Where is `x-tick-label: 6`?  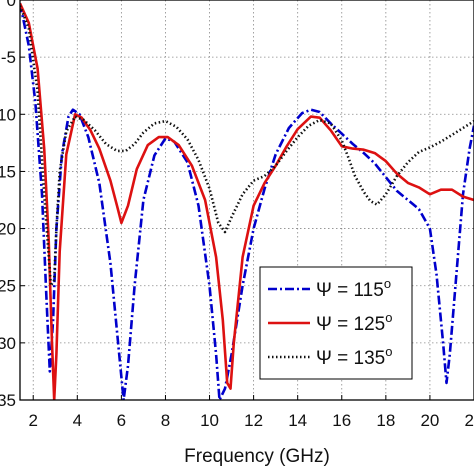 x-tick-label: 6 is located at coordinates (121, 420).